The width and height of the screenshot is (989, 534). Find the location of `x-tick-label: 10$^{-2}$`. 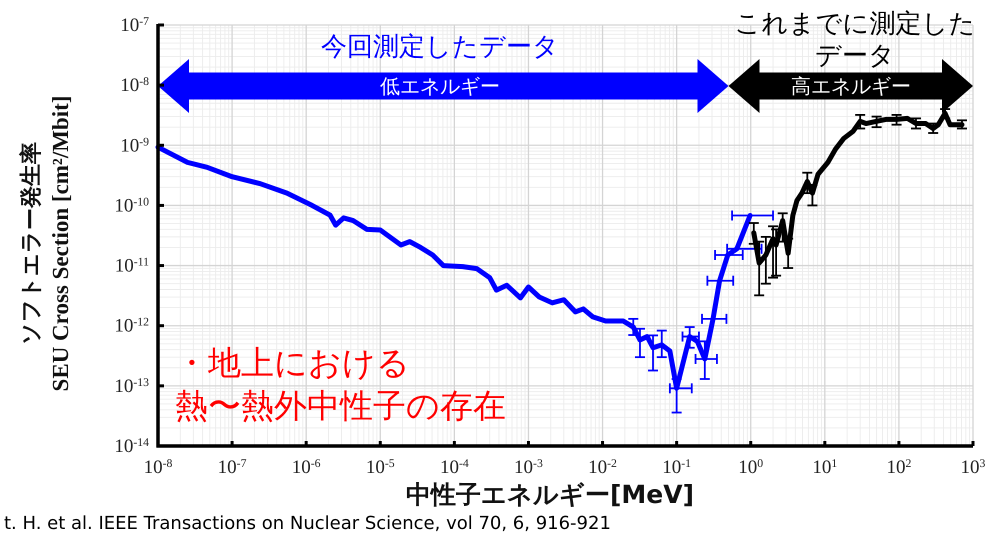

x-tick-label: 10$^{-2}$ is located at coordinates (603, 467).